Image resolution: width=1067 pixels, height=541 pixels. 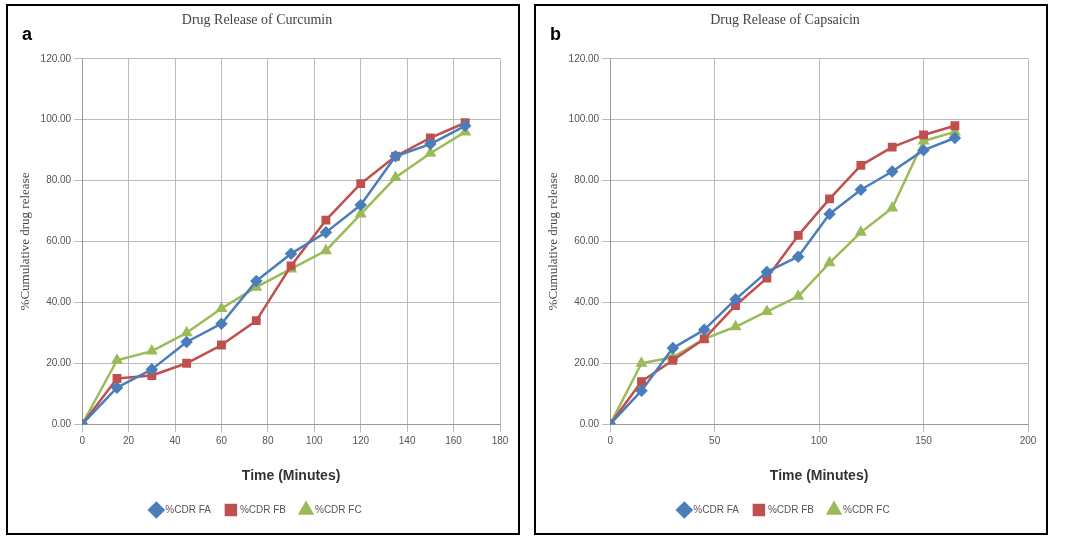 What do you see at coordinates (221, 440) in the screenshot?
I see `x-tick-label: 60` at bounding box center [221, 440].